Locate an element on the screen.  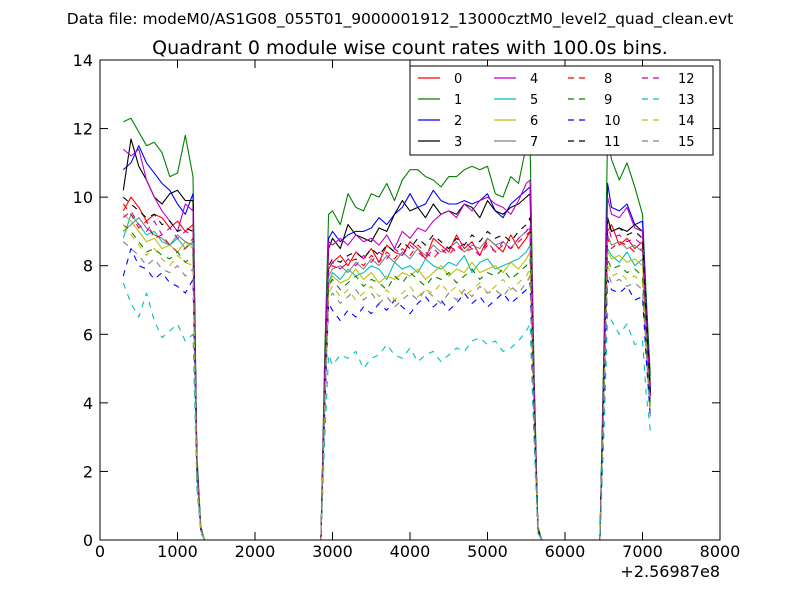
x-tick-label: 6000 is located at coordinates (565, 551).